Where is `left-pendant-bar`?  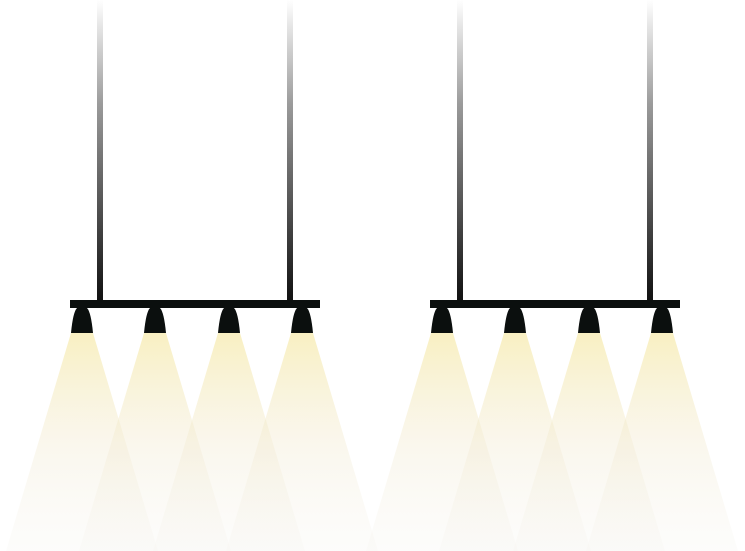
left-pendant-bar is located at coordinates (195, 304).